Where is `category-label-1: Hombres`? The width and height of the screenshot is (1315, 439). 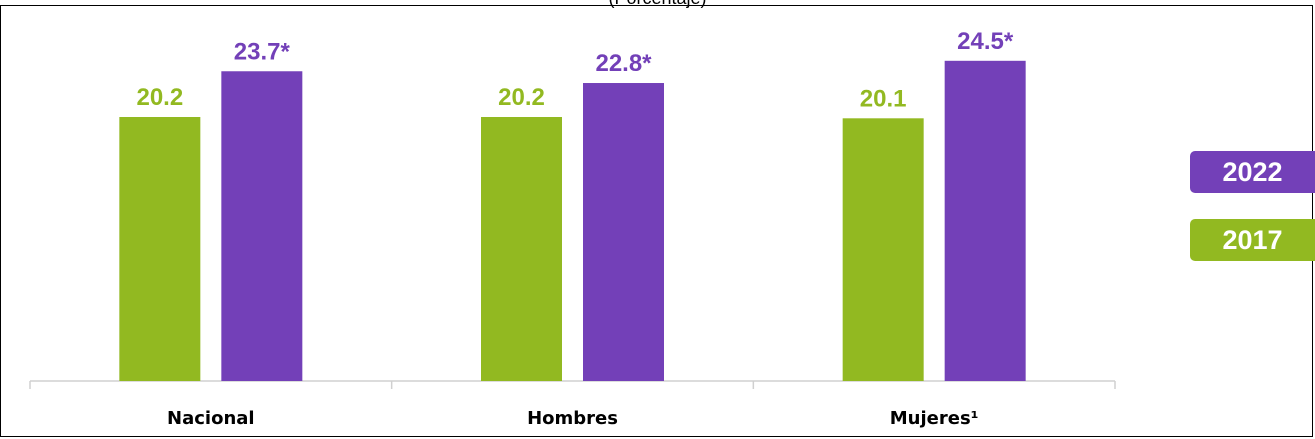
category-label-1: Hombres is located at coordinates (572, 418).